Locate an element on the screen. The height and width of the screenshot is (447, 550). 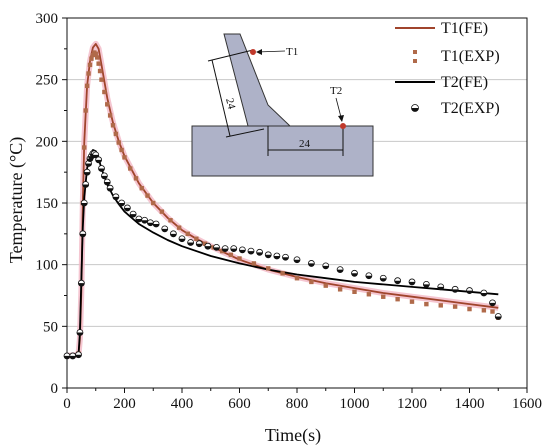
y-axis-title: Temperature (°C) is located at coordinates (16, 200).